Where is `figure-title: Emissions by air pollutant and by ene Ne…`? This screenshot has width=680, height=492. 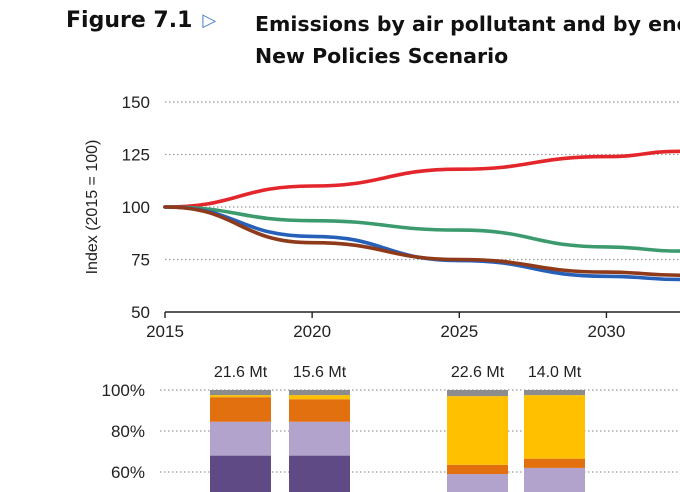
figure-title: Emissions by air pollutant and by ene Ne… is located at coordinates (467, 40).